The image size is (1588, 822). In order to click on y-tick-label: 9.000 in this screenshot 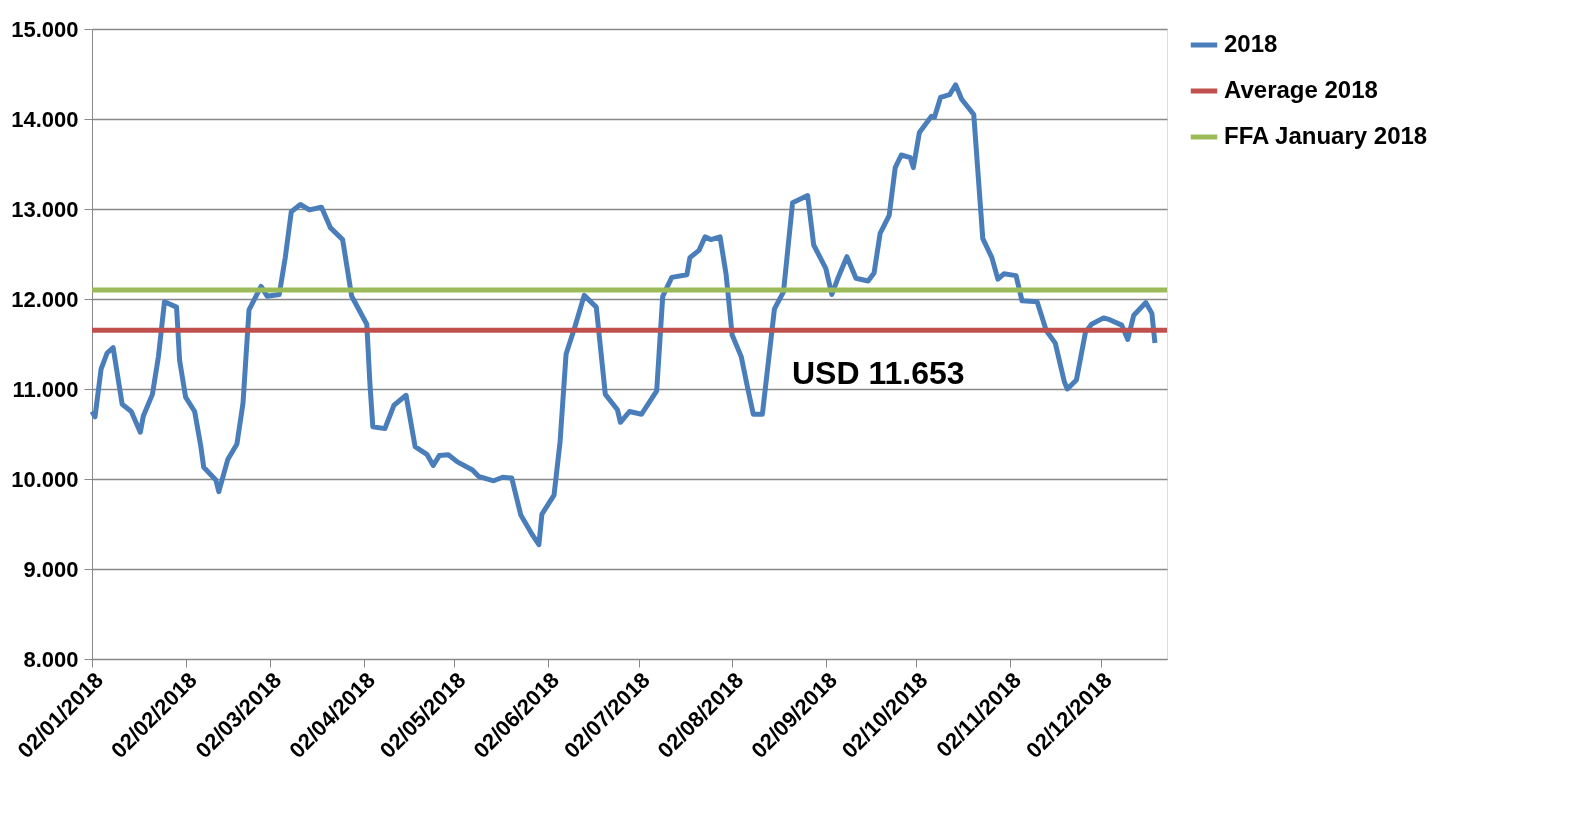, I will do `click(51, 569)`.